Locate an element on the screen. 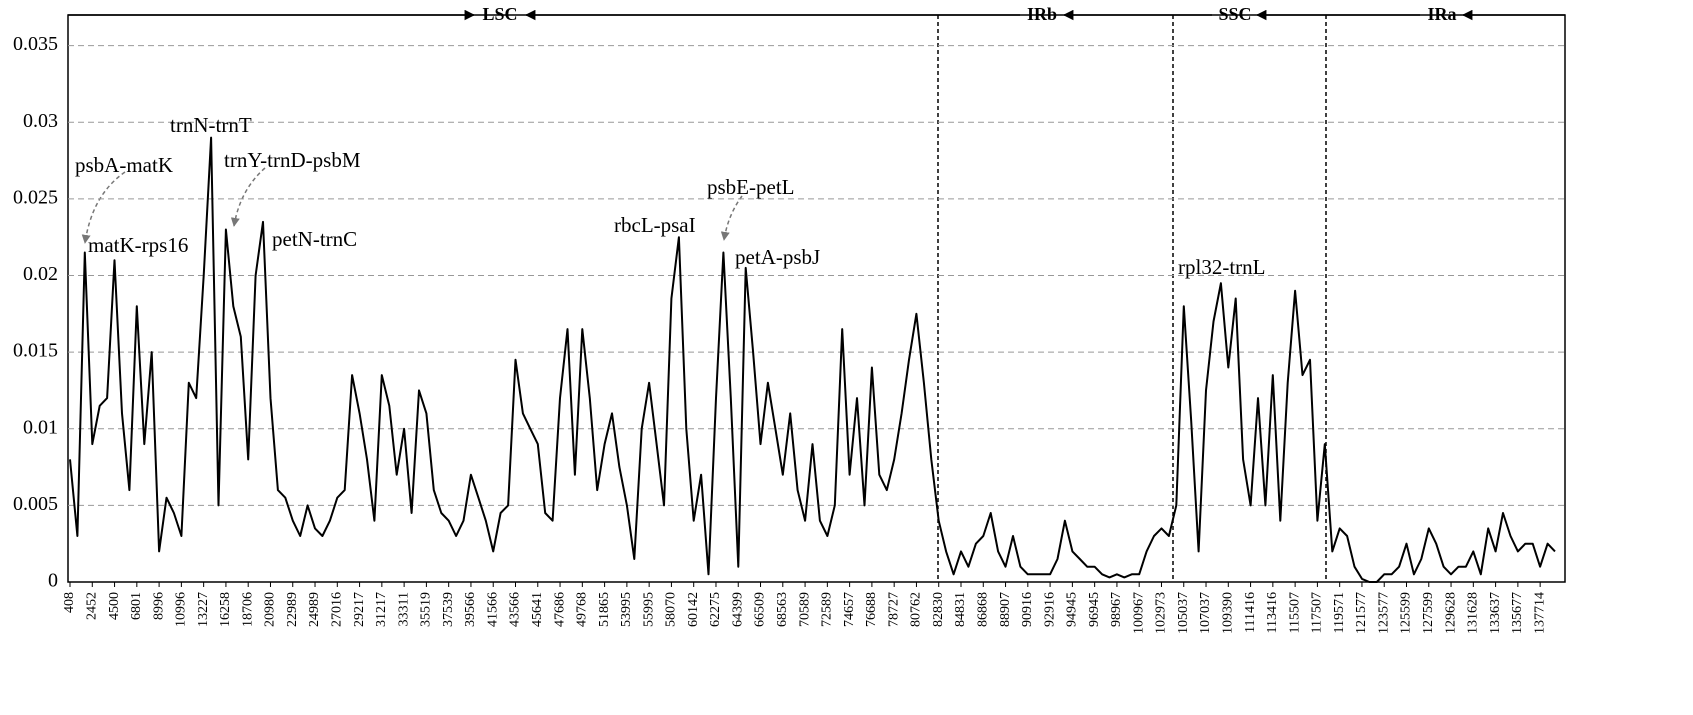  annotation: matK-rps16 is located at coordinates (138, 245).